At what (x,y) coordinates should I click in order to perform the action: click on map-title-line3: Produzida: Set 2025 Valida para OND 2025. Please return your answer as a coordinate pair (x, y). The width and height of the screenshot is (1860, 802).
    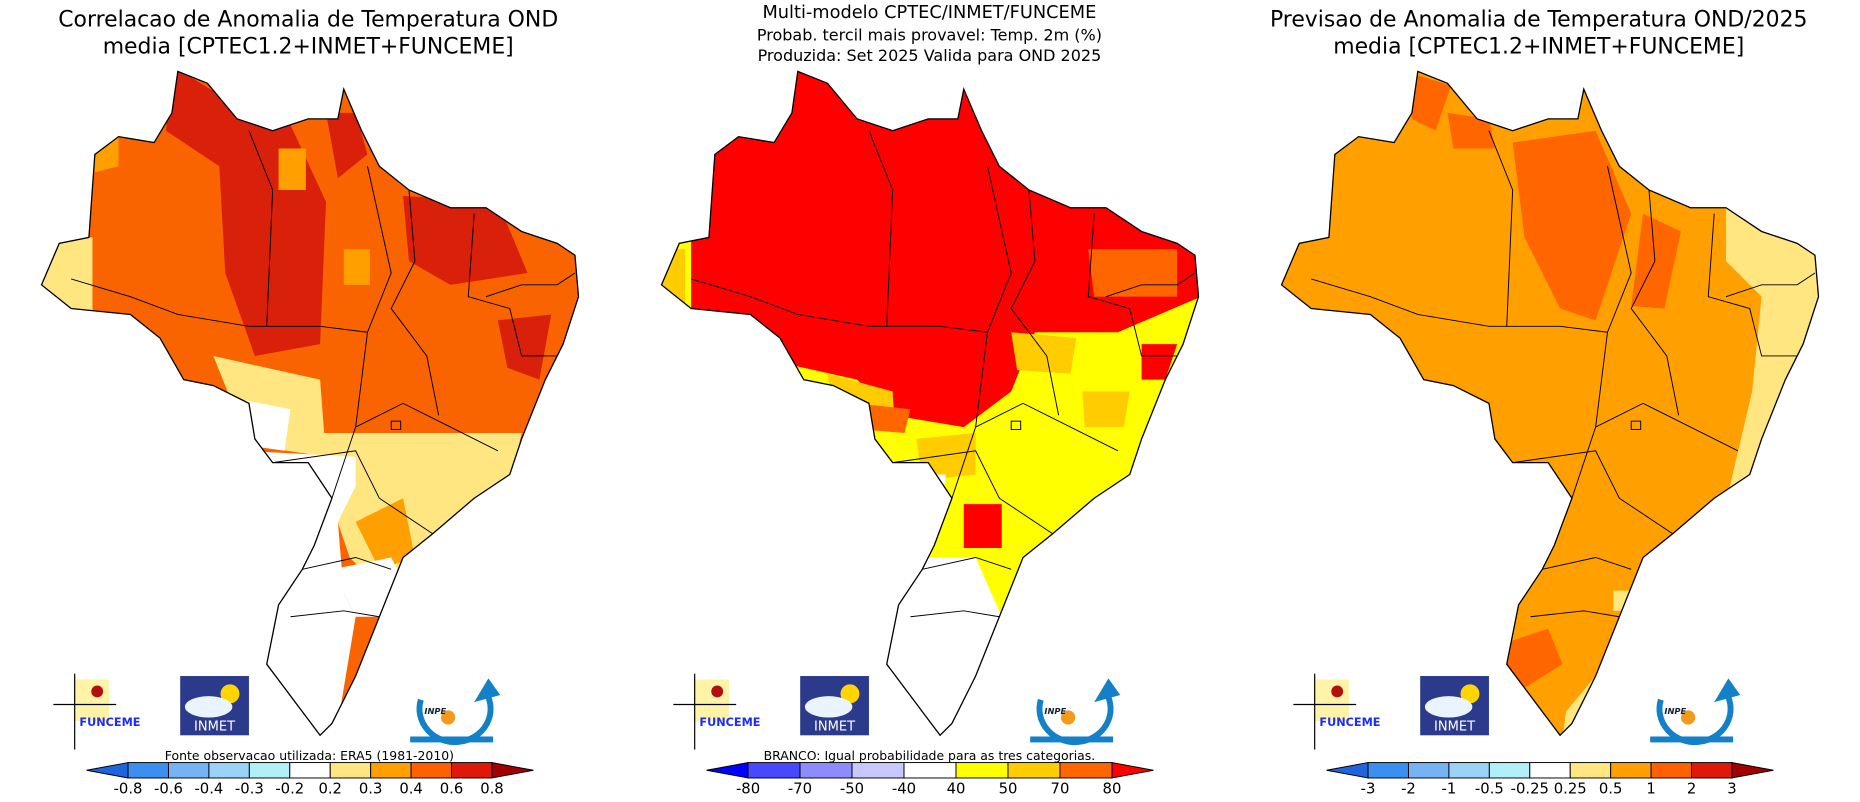
    Looking at the image, I should click on (930, 55).